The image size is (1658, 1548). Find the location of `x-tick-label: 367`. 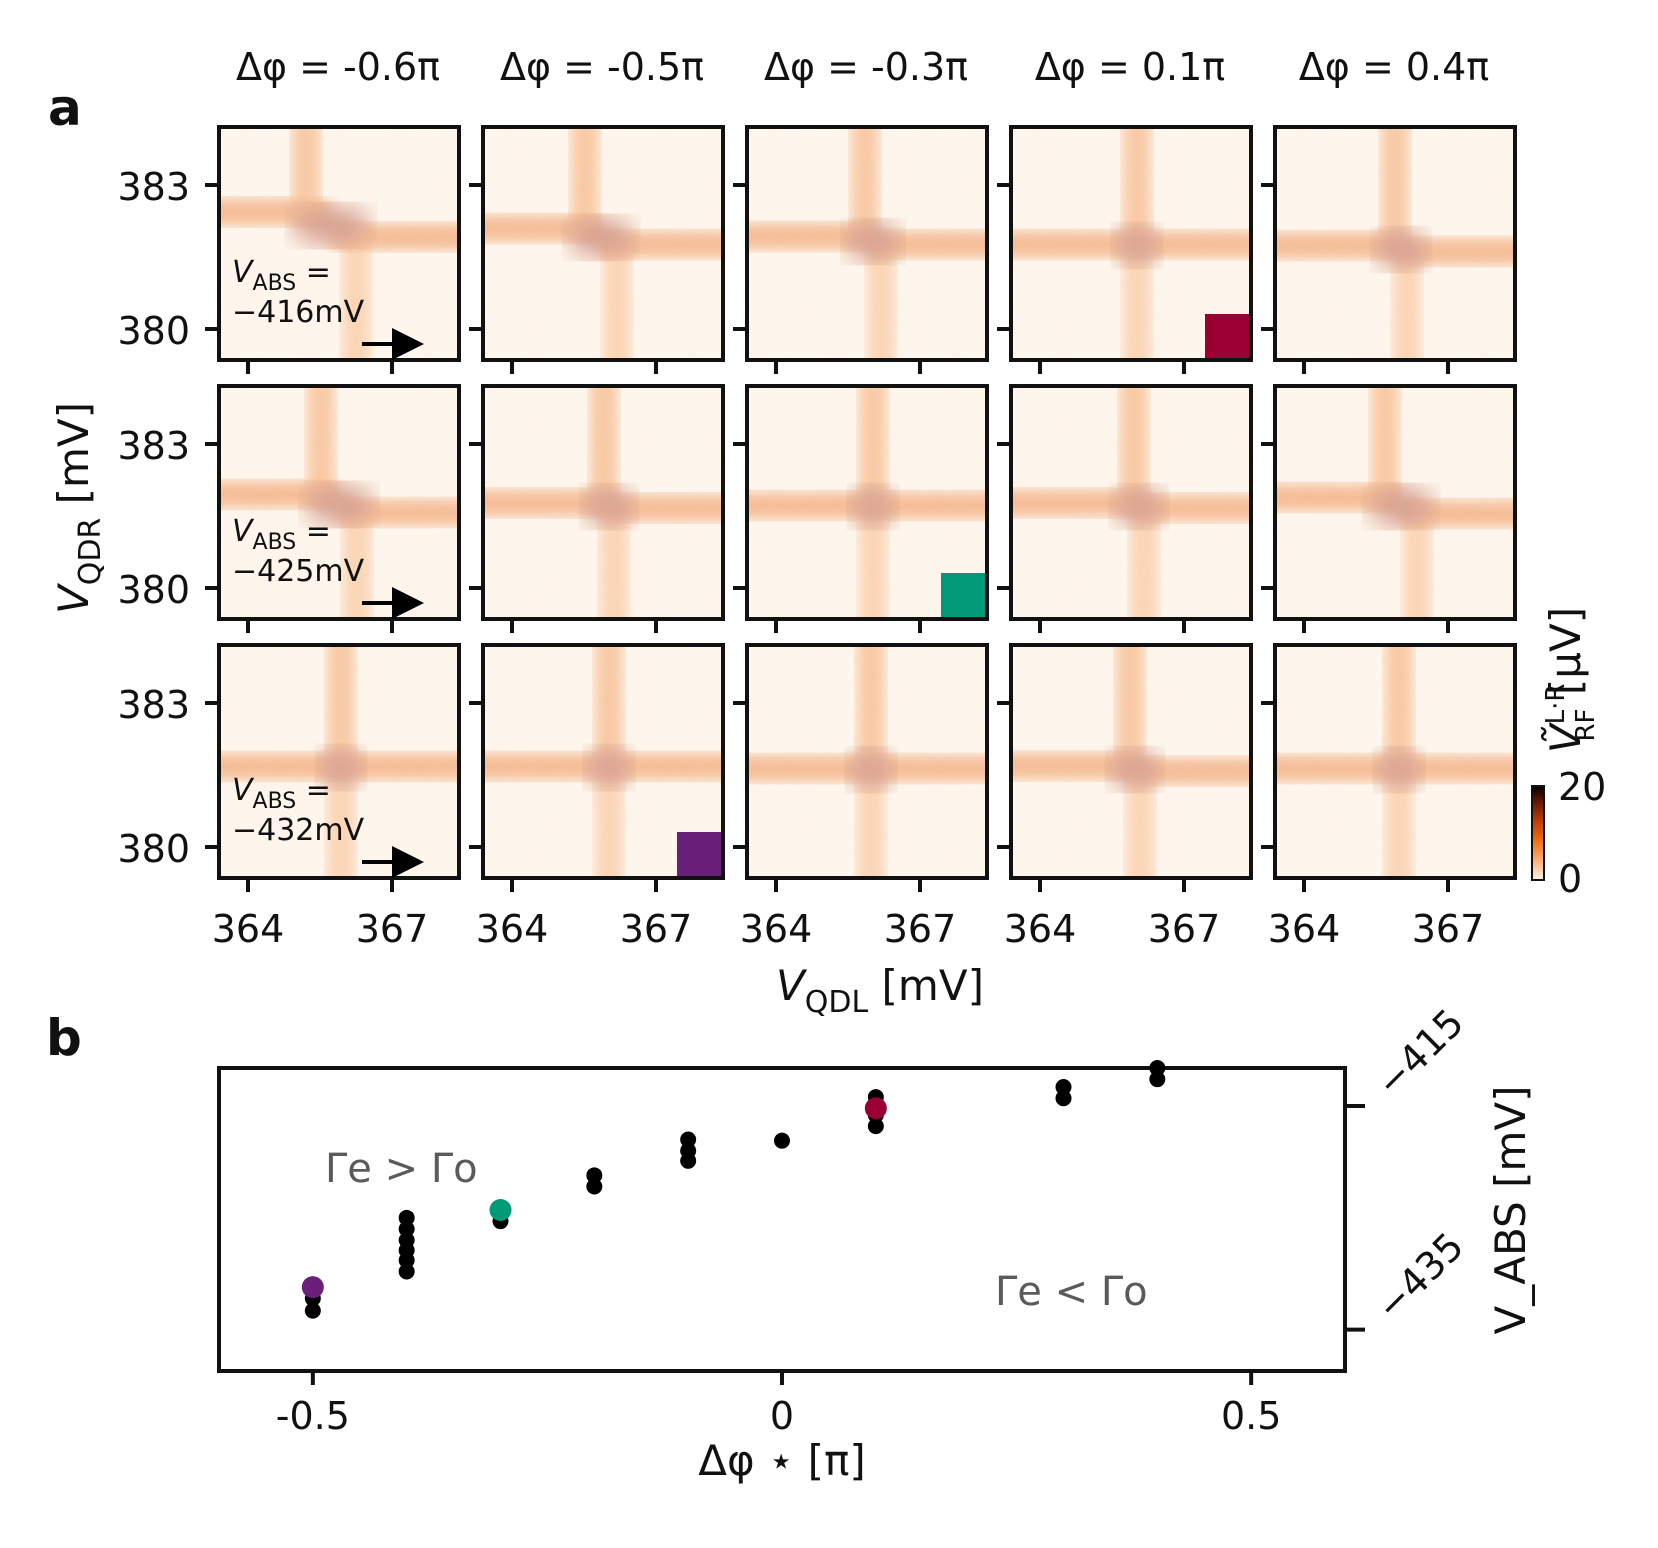

x-tick-label: 367 is located at coordinates (1184, 929).